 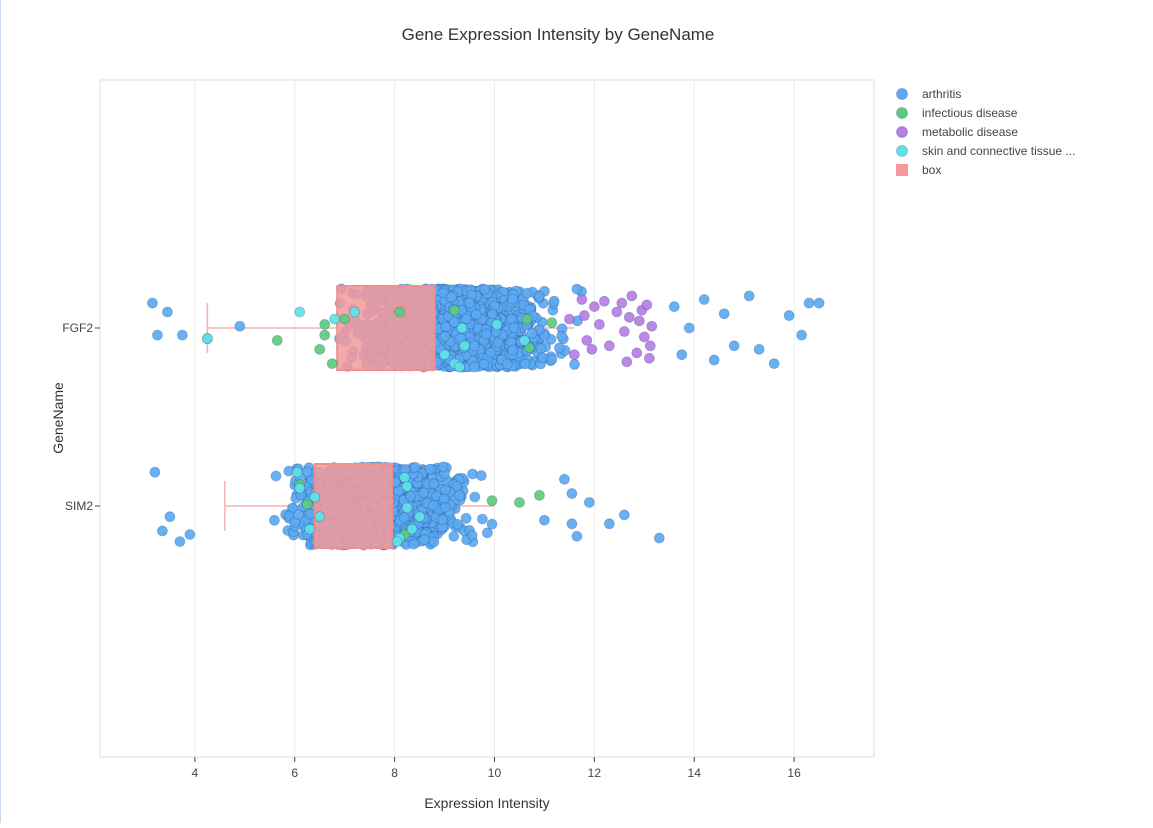 I want to click on legend-item: box, so click(x=918, y=170).